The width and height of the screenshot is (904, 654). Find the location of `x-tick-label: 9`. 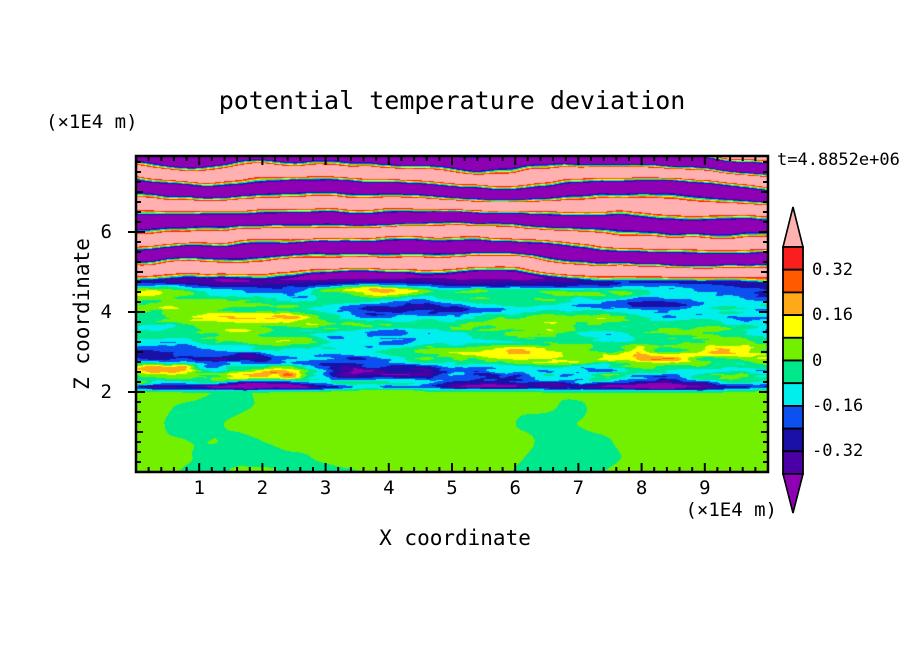

x-tick-label: 9 is located at coordinates (705, 488).